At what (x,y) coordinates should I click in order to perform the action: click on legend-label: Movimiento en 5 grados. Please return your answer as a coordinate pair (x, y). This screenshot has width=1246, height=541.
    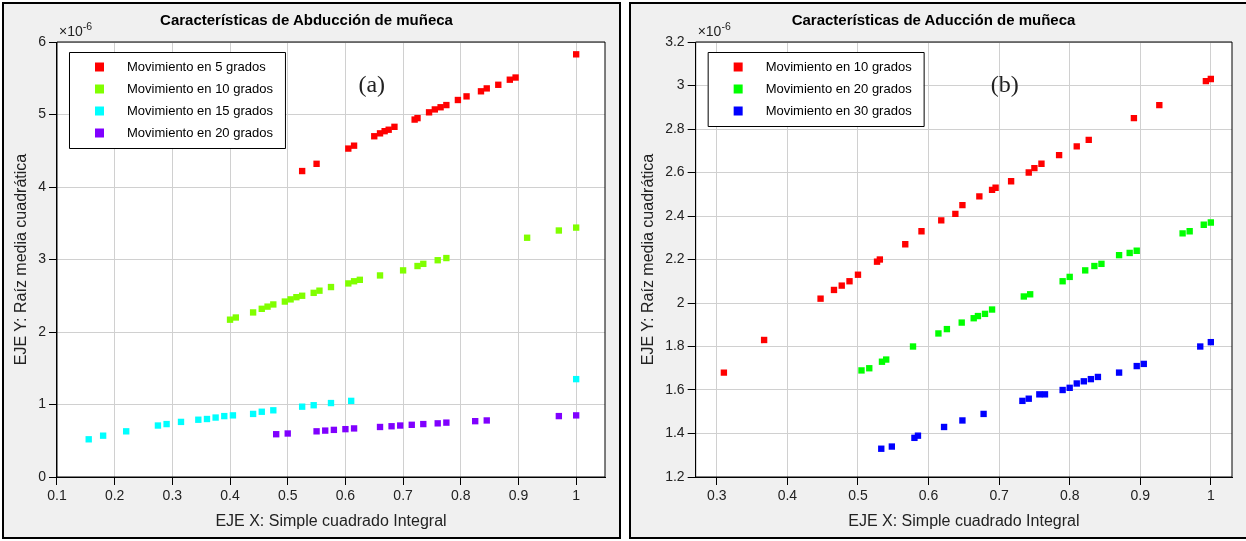
    Looking at the image, I should click on (196, 66).